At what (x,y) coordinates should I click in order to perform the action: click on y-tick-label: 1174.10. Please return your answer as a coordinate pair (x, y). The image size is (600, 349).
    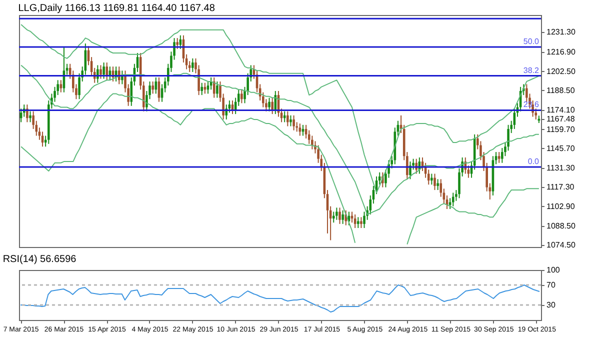
    Looking at the image, I should click on (561, 109).